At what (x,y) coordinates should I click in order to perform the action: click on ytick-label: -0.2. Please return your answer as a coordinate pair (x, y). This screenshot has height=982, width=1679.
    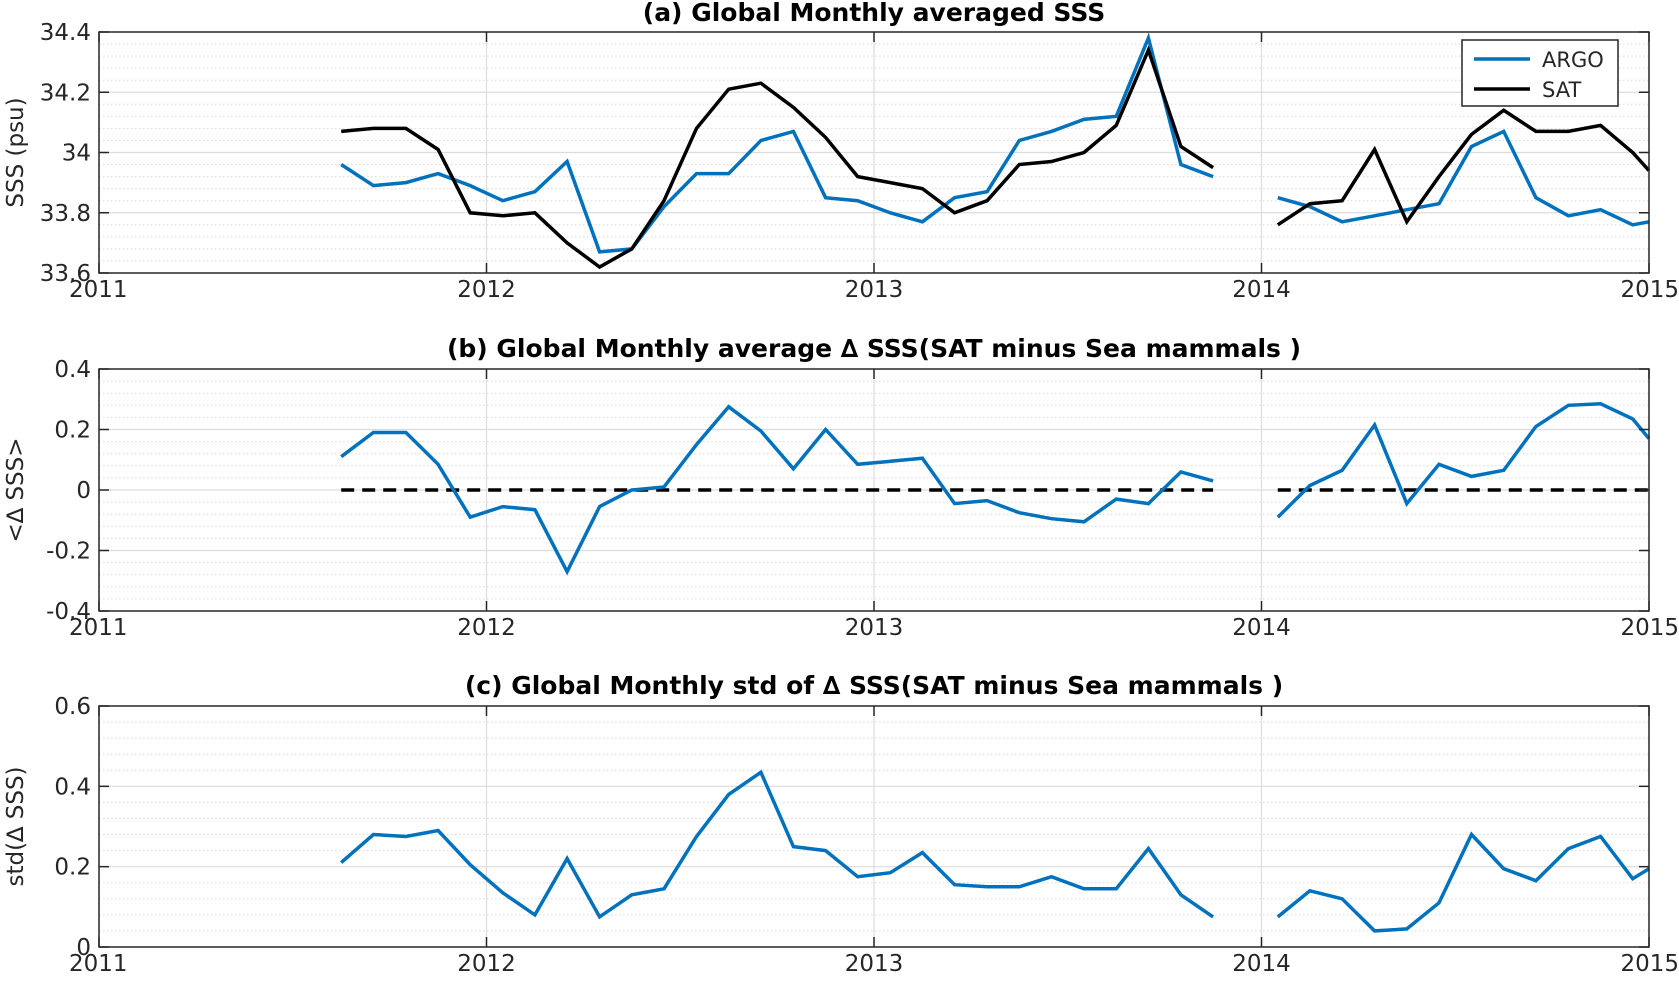
    Looking at the image, I should click on (68, 552).